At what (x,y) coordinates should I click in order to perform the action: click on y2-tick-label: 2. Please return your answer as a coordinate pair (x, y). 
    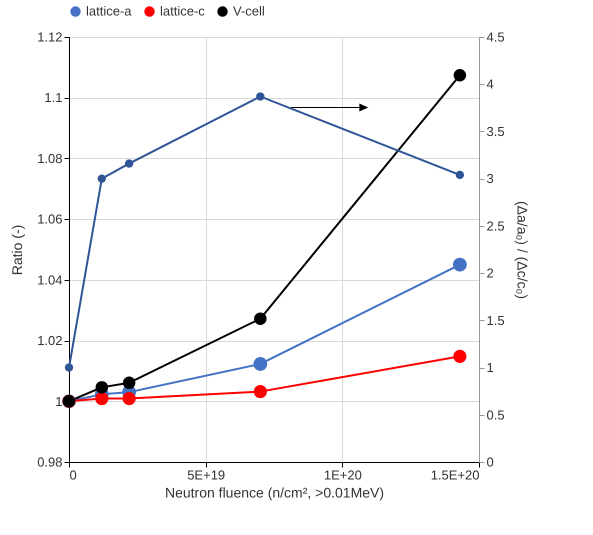
    Looking at the image, I should click on (490, 273).